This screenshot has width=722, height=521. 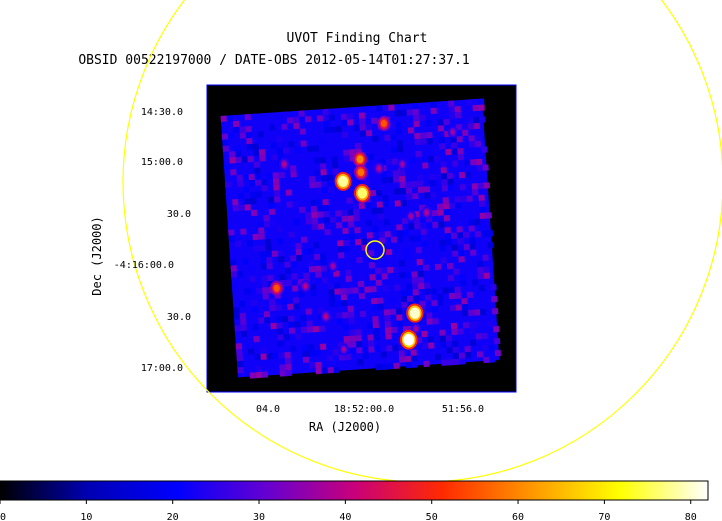 What do you see at coordinates (364, 409) in the screenshot?
I see `x-tick-label: 18:52:00.0` at bounding box center [364, 409].